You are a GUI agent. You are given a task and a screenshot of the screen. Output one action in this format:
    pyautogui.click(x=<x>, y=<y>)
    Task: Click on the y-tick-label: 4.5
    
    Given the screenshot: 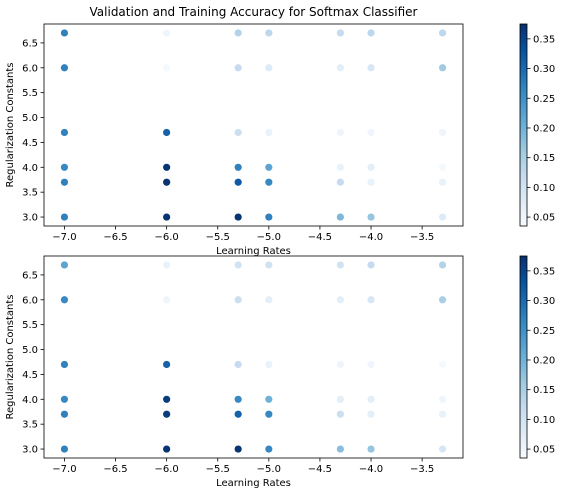 What is the action you would take?
    pyautogui.click(x=30, y=143)
    